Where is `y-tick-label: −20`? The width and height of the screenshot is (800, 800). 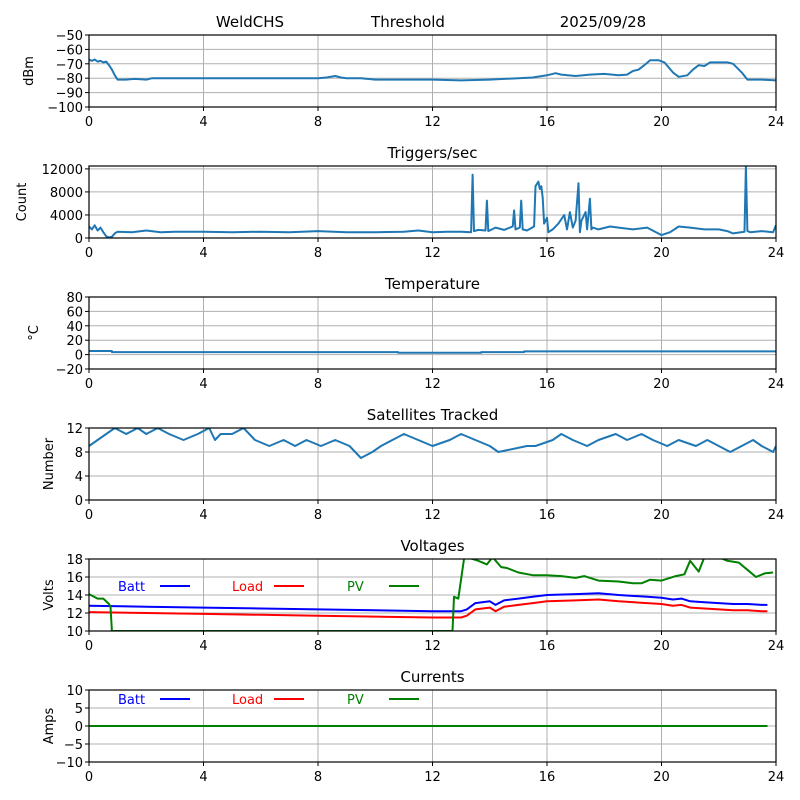
y-tick-label: −20 is located at coordinates (69, 370).